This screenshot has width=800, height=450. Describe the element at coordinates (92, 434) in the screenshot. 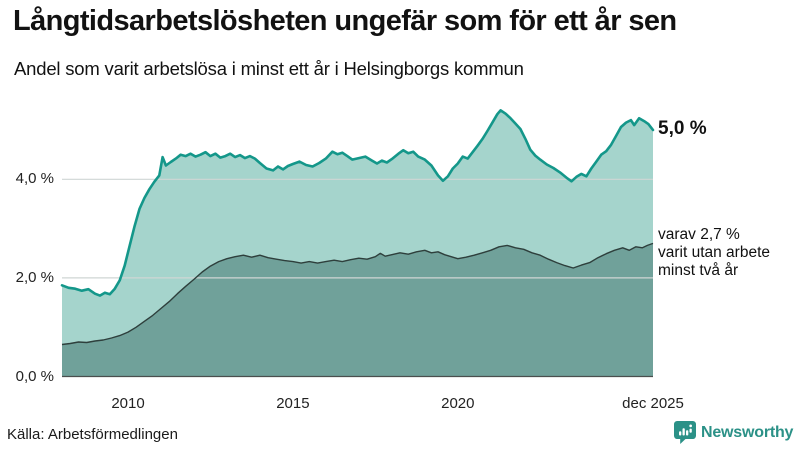

I see `source-note: Källa: Arbetsförmedlingen` at that location.